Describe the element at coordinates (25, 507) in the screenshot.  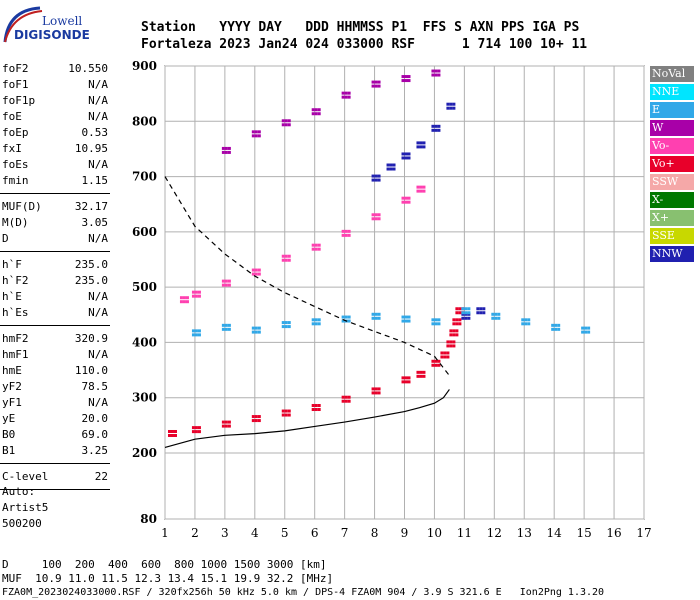
I see `auto-software: Artist5` at that location.